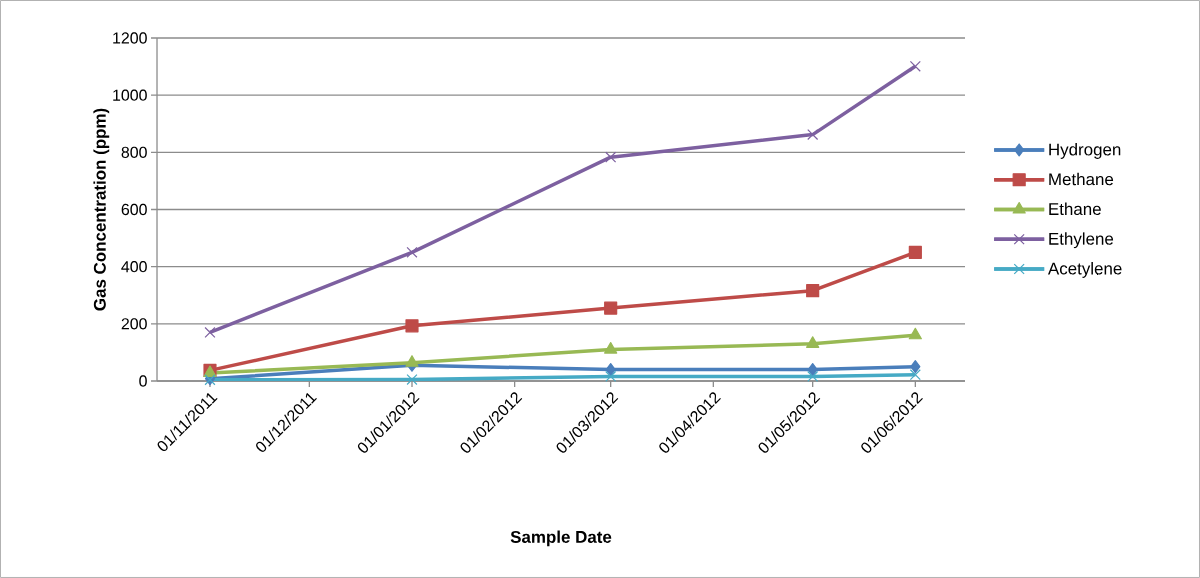 The height and width of the screenshot is (578, 1200). I want to click on legend-label: Hydrogen, so click(1085, 151).